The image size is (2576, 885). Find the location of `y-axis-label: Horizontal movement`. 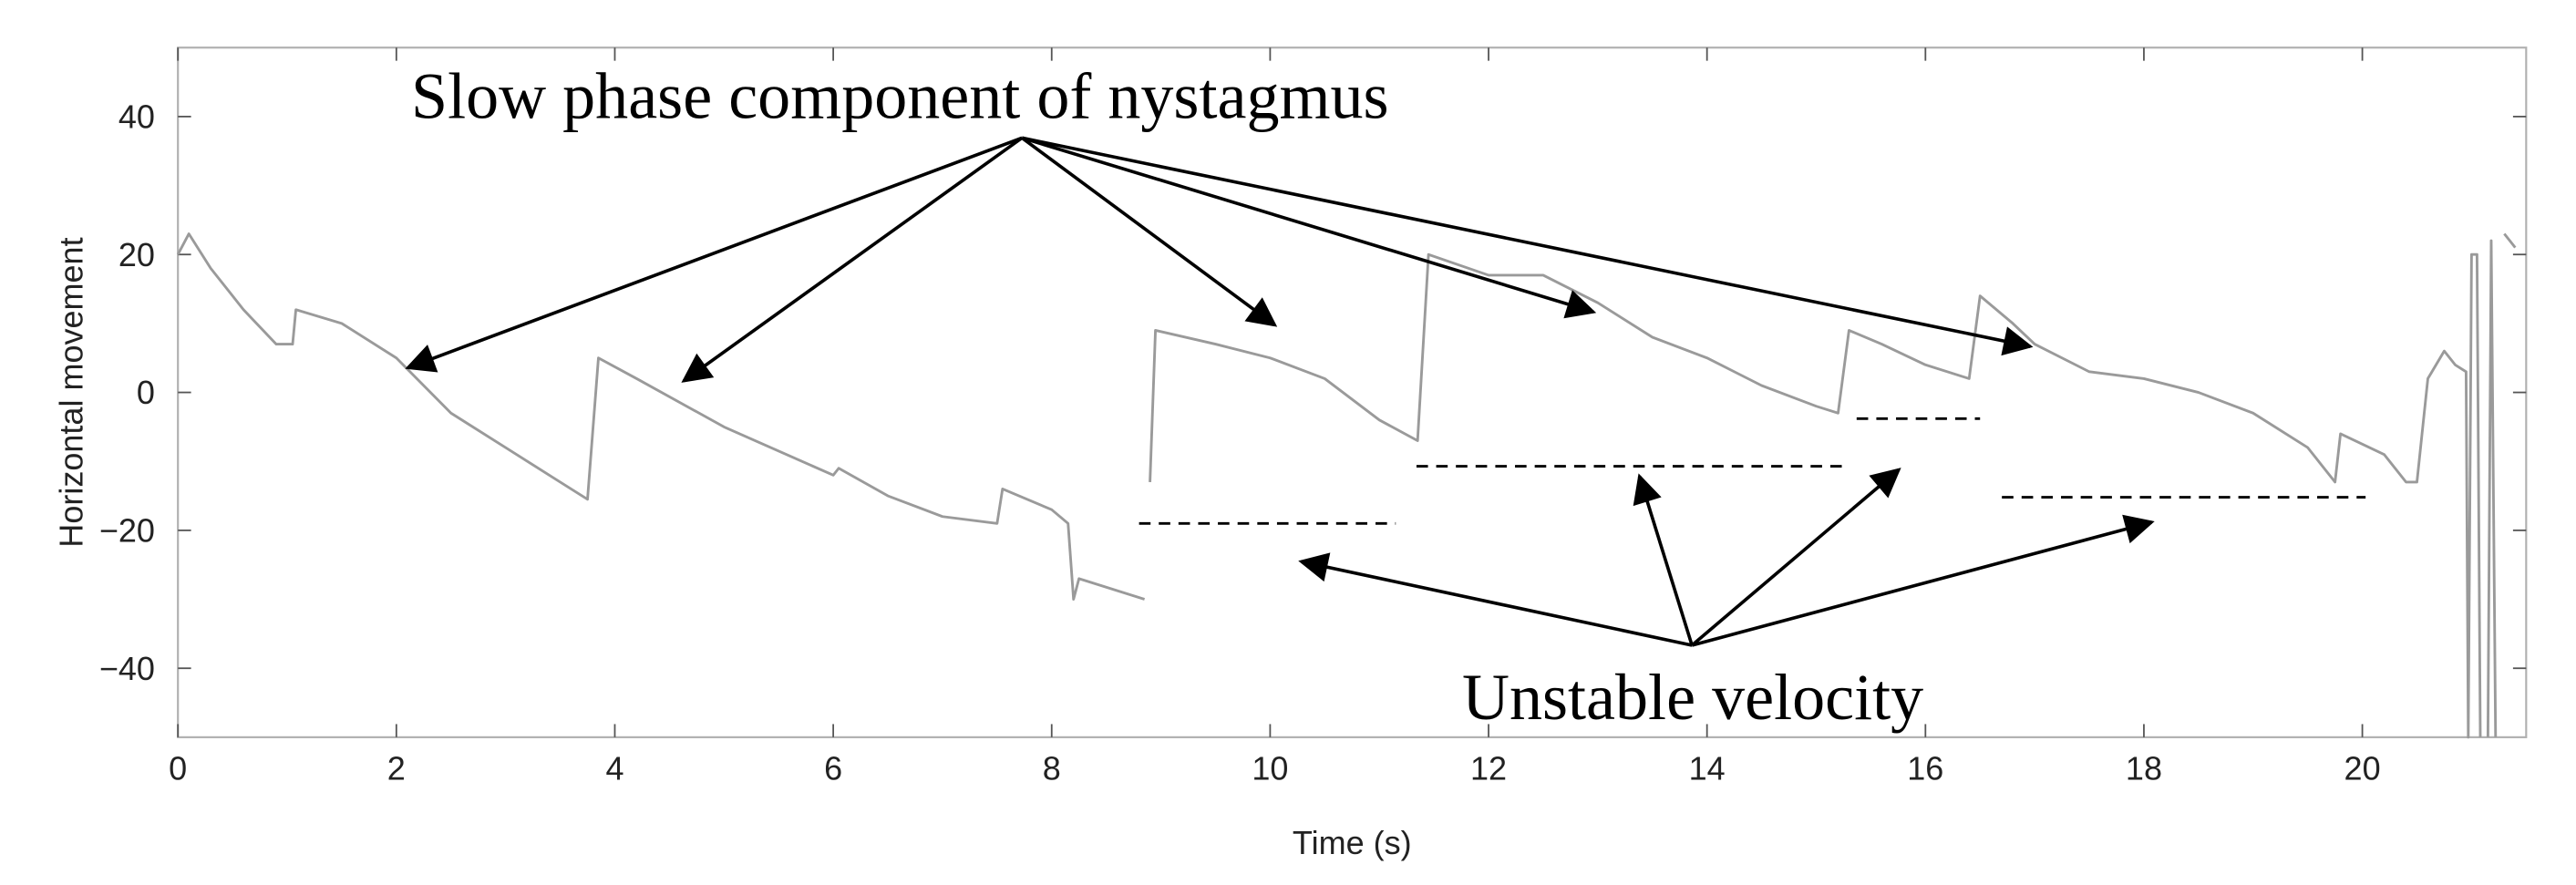

y-axis-label: Horizontal movement is located at coordinates (71, 392).